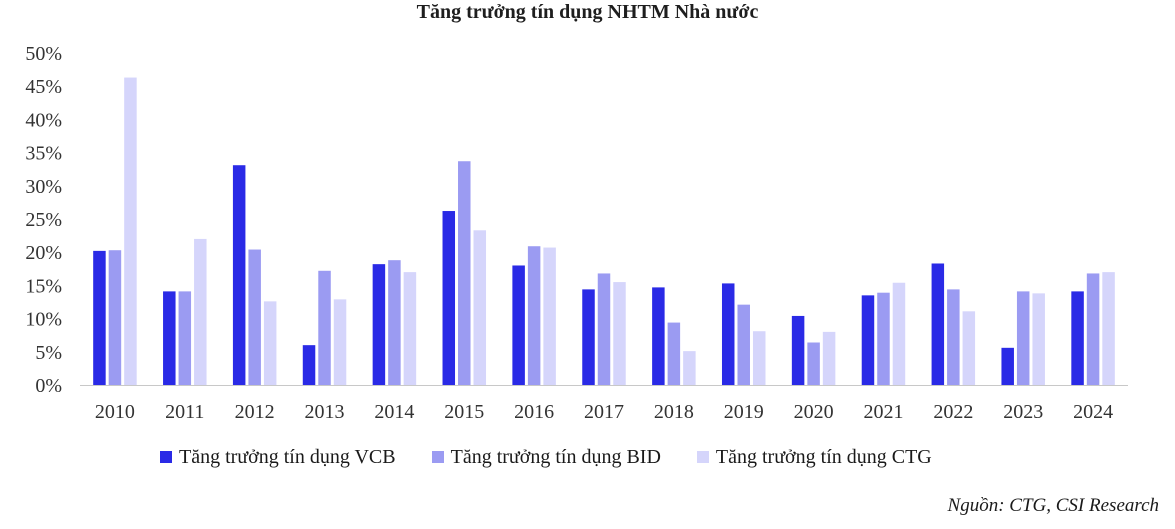 The width and height of the screenshot is (1175, 529). Describe the element at coordinates (702, 457) in the screenshot. I see `legend-swatch-ctg` at that location.